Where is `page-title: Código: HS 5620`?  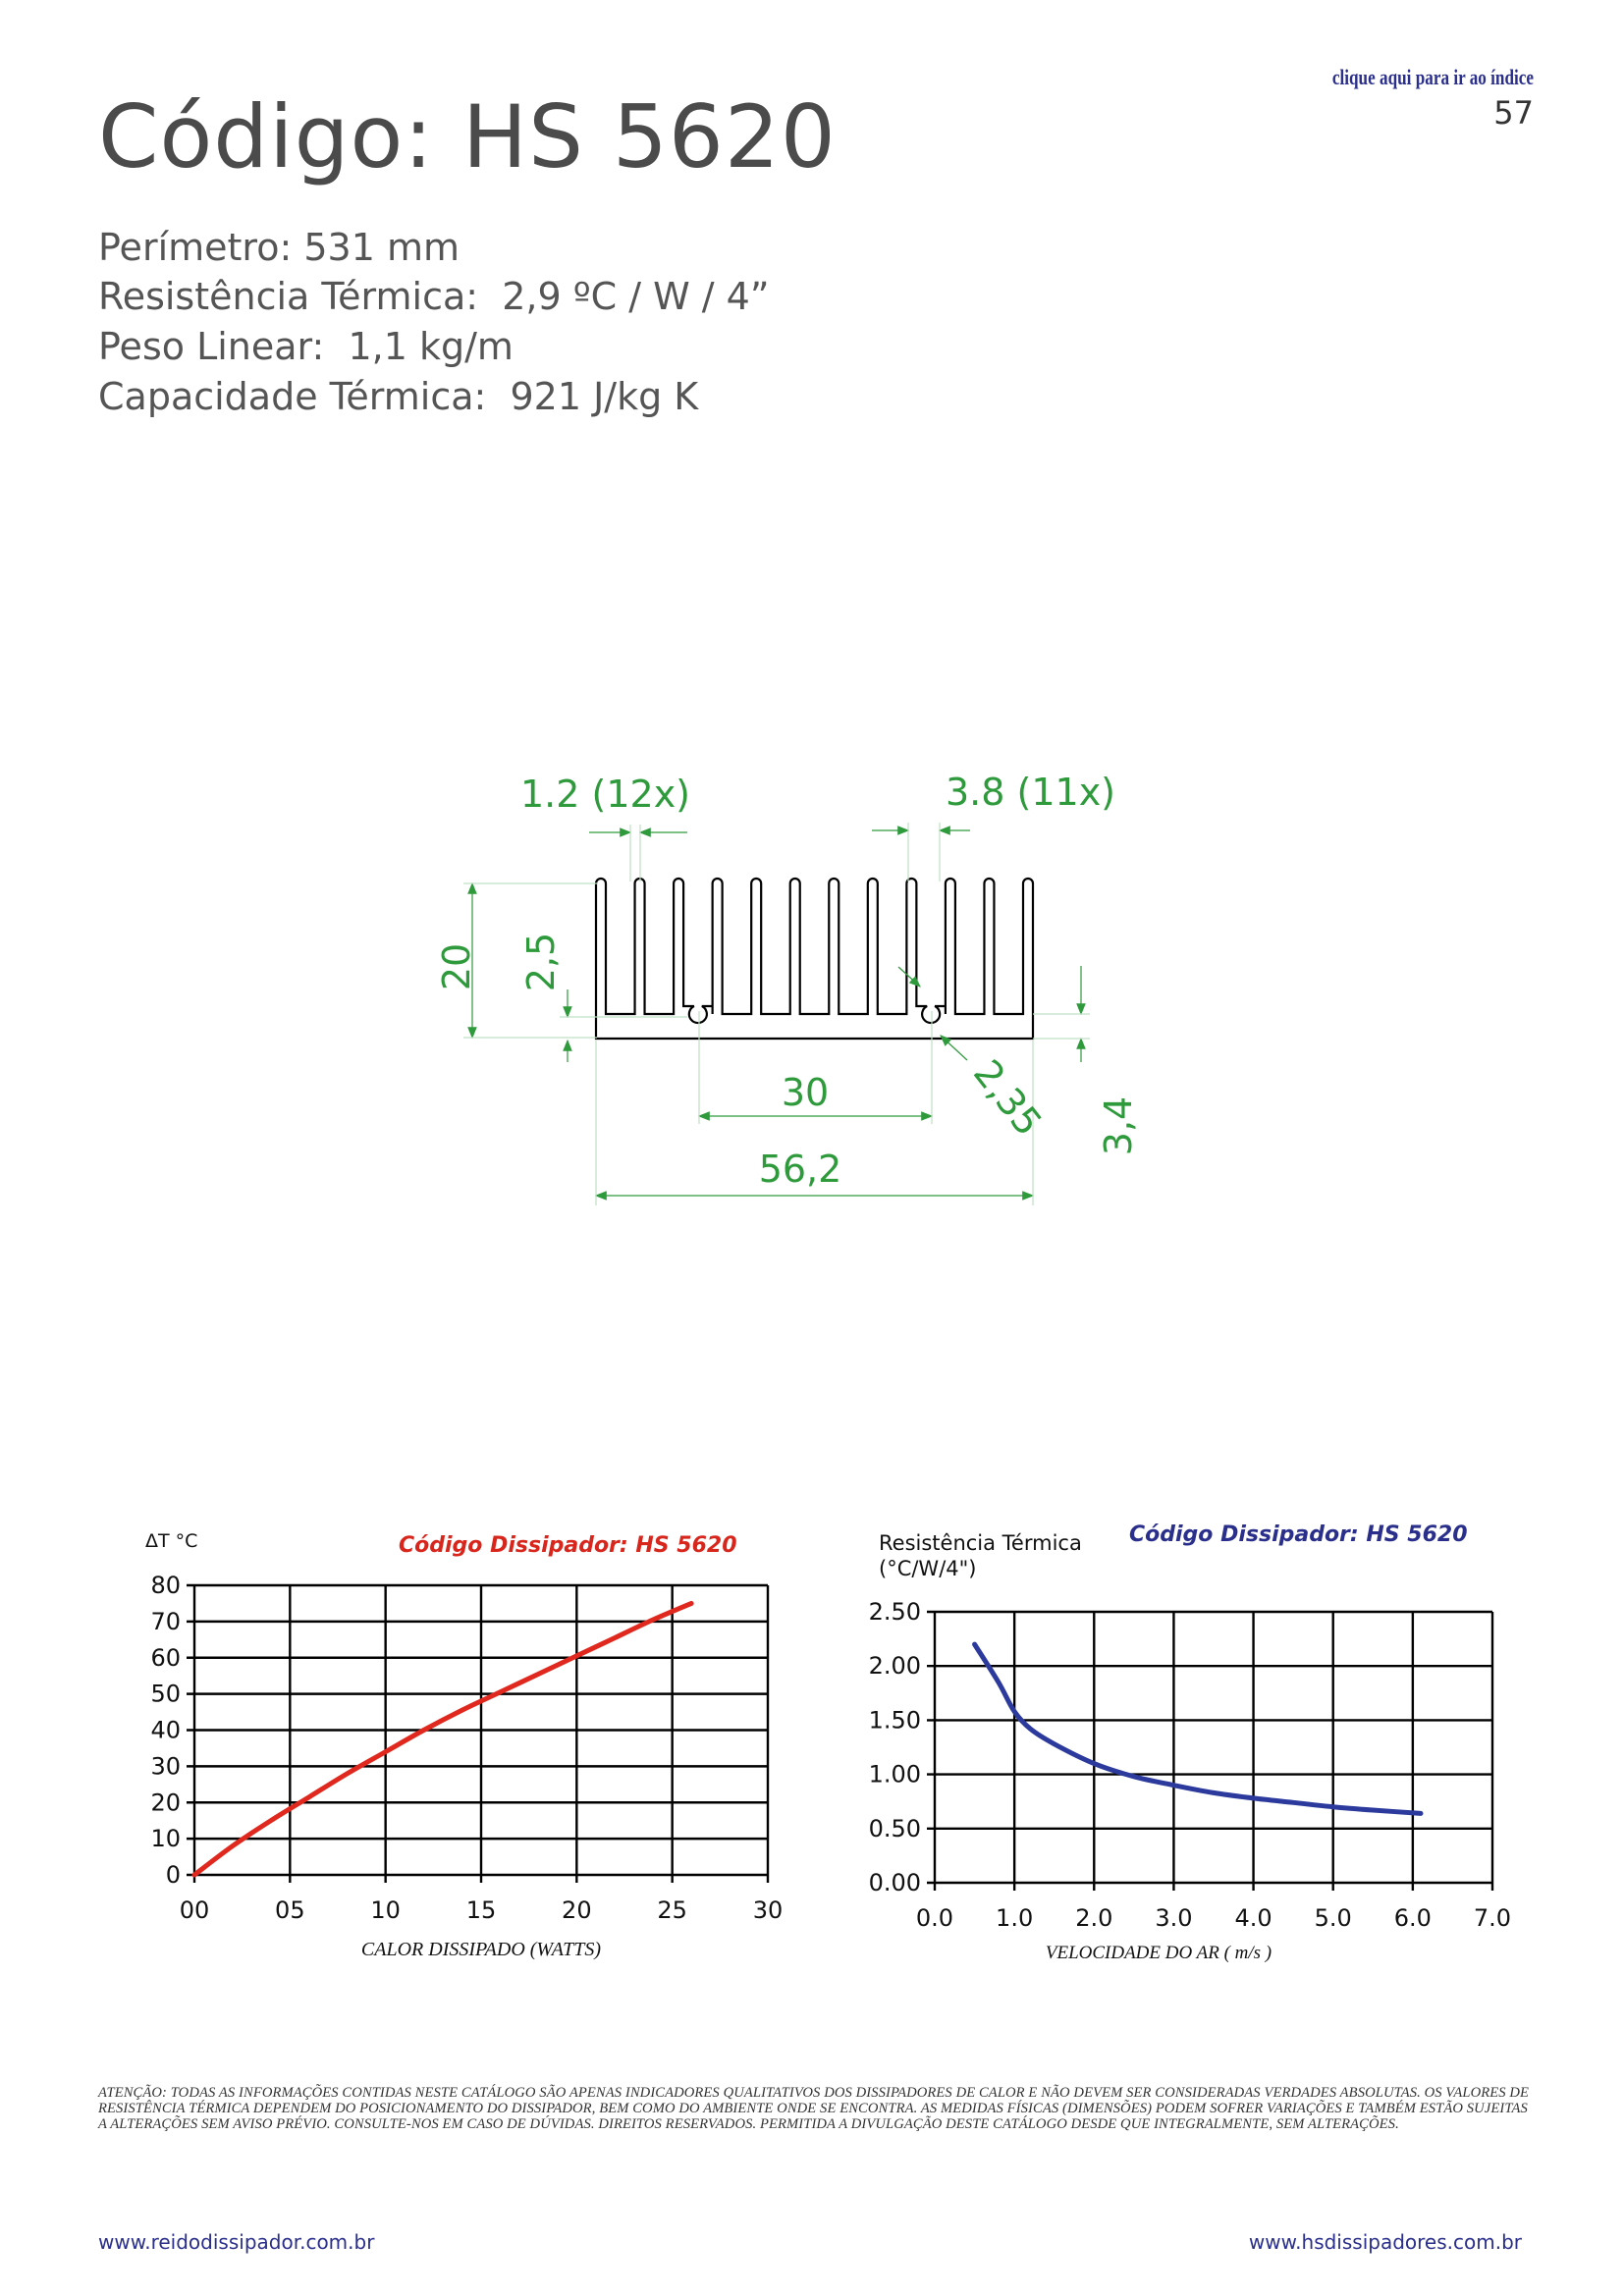
page-title: Código: HS 5620 is located at coordinates (467, 136).